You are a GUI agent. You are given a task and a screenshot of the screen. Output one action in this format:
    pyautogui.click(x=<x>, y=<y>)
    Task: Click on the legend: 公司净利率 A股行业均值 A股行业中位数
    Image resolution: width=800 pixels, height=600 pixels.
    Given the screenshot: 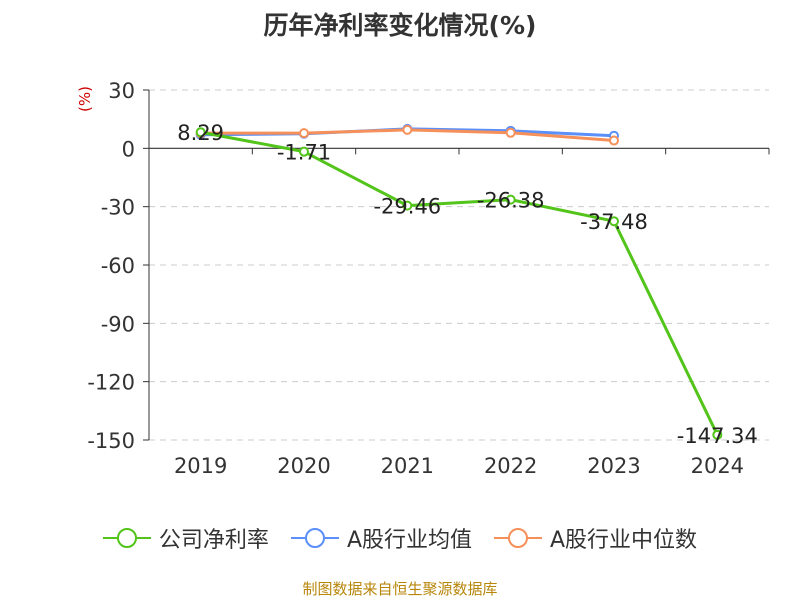 What is the action you would take?
    pyautogui.click(x=400, y=538)
    